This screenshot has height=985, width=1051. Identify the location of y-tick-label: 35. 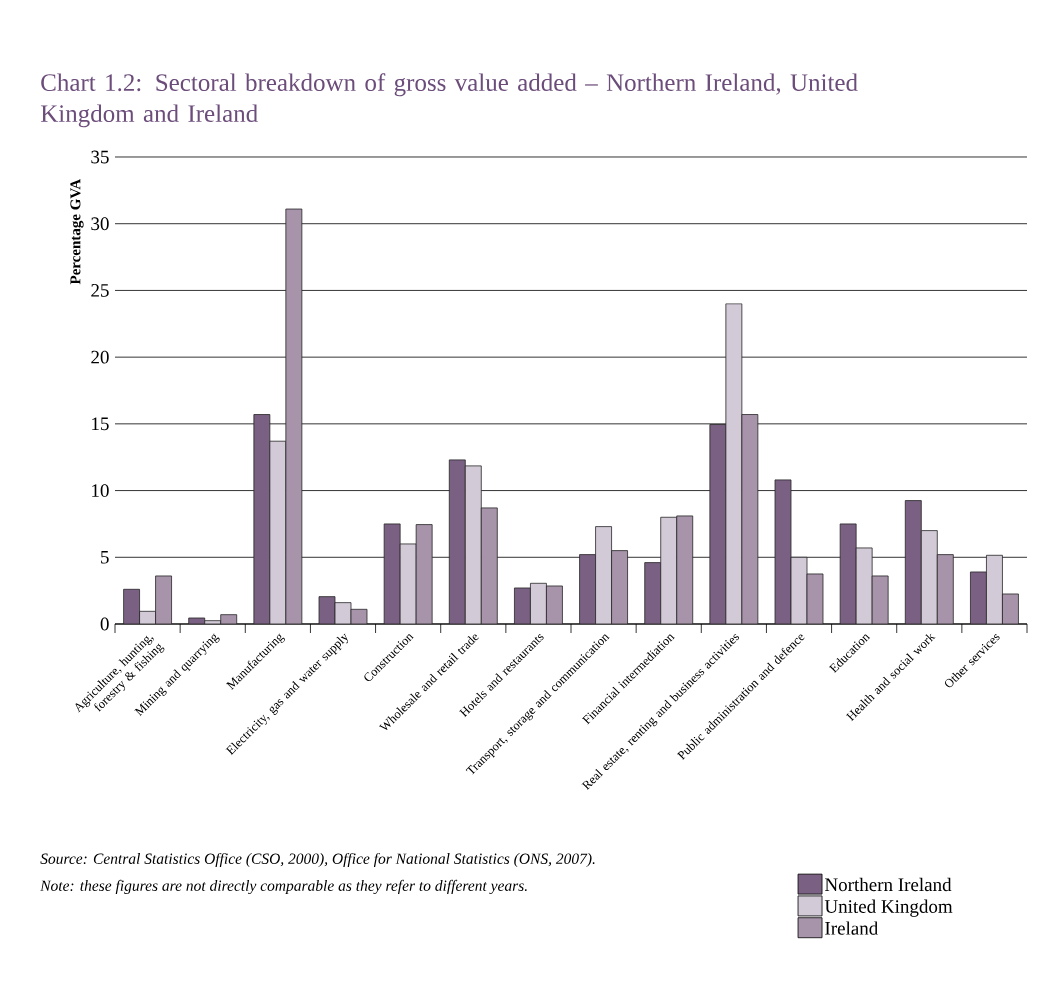
(100, 157).